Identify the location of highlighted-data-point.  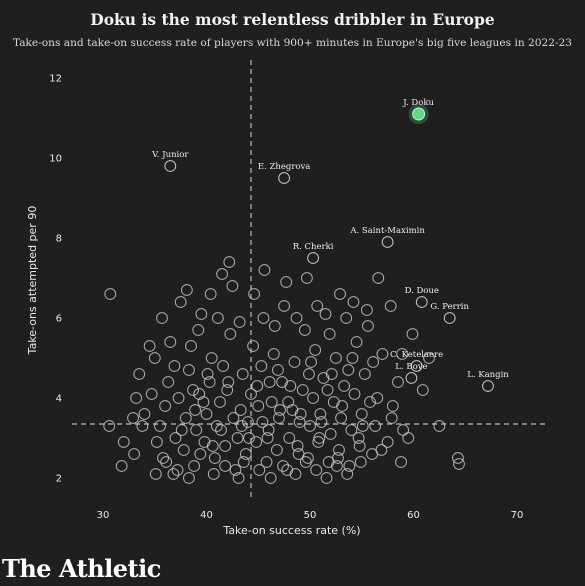
(419, 114).